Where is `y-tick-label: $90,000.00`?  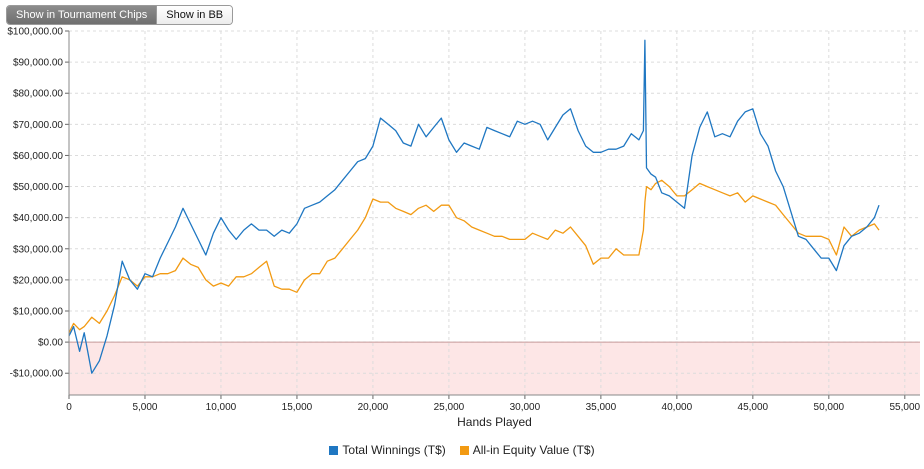
y-tick-label: $90,000.00 is located at coordinates (38, 63).